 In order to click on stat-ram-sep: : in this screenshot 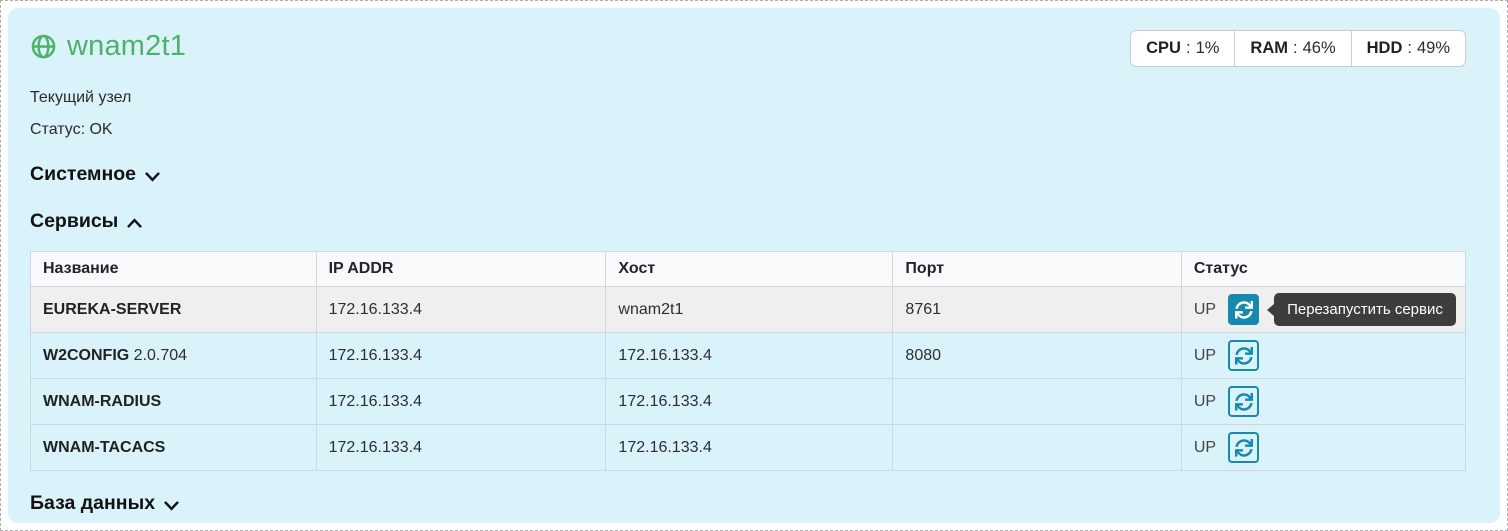, I will do `click(1295, 48)`.